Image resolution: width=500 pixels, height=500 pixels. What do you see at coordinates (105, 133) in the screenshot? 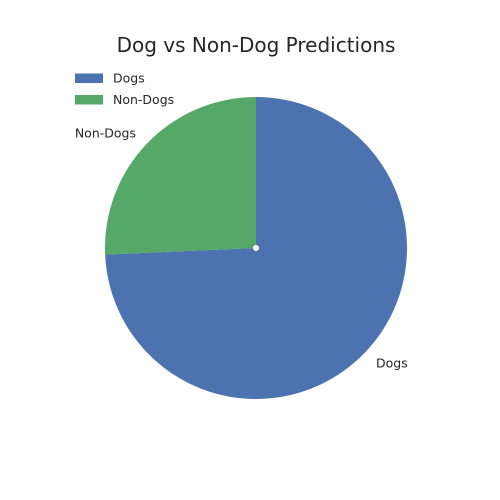
I see `slice-label-non-dogs: Non-Dogs` at bounding box center [105, 133].